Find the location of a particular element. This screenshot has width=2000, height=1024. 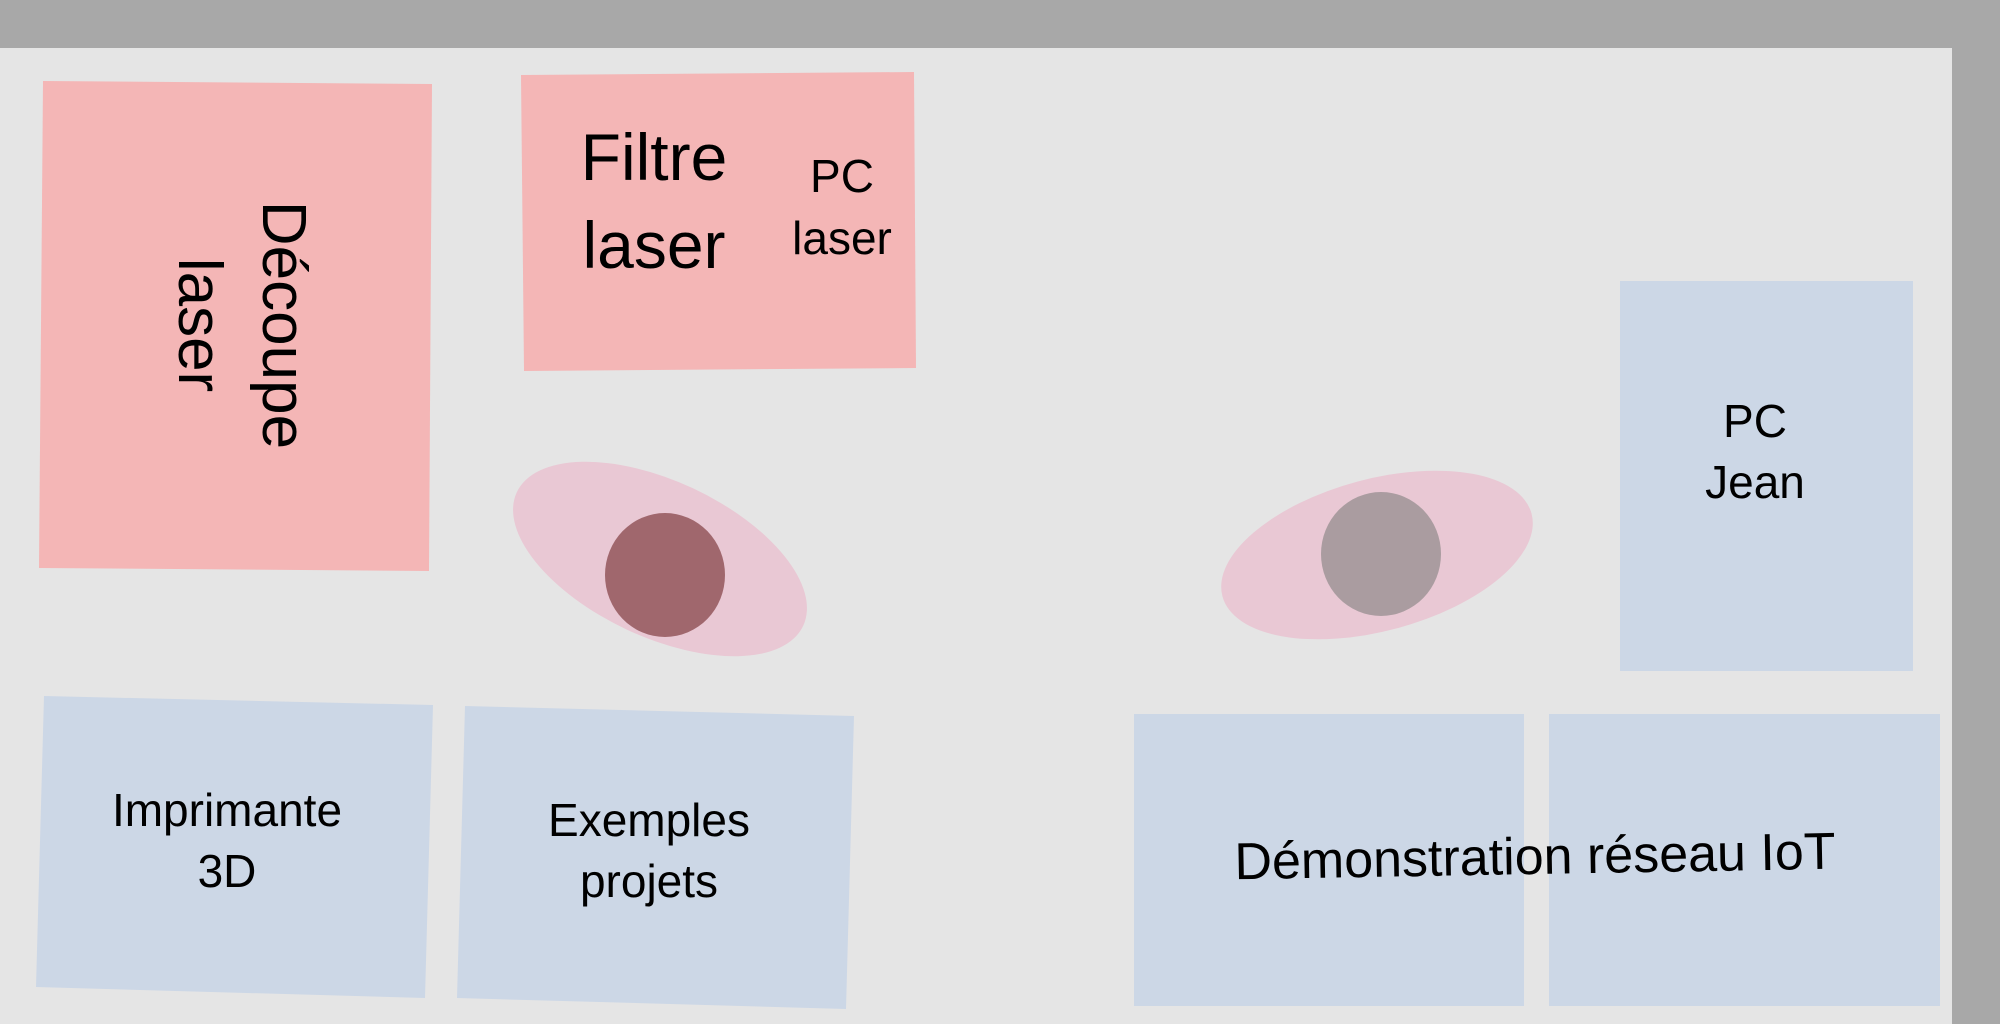

filtre-laser-line1: Filtre is located at coordinates (654, 157).